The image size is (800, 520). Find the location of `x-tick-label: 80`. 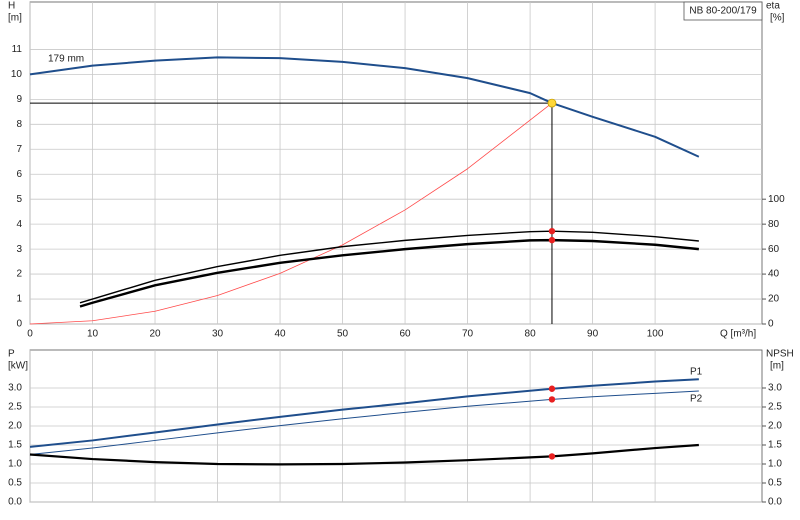

x-tick-label: 80 is located at coordinates (531, 334).